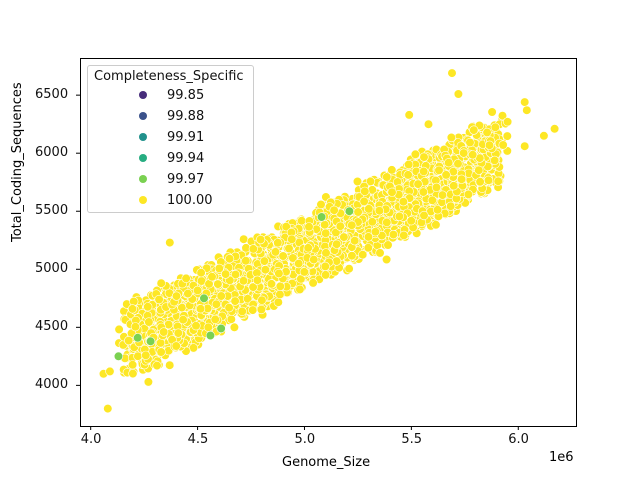  What do you see at coordinates (198, 439) in the screenshot?
I see `x-tick-label: 4.5` at bounding box center [198, 439].